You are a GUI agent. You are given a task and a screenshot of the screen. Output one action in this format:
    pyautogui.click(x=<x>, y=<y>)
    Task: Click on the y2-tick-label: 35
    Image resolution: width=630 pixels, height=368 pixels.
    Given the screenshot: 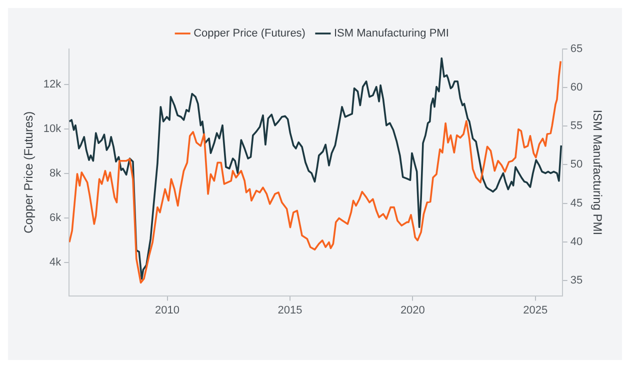 What is the action you would take?
    pyautogui.click(x=576, y=280)
    